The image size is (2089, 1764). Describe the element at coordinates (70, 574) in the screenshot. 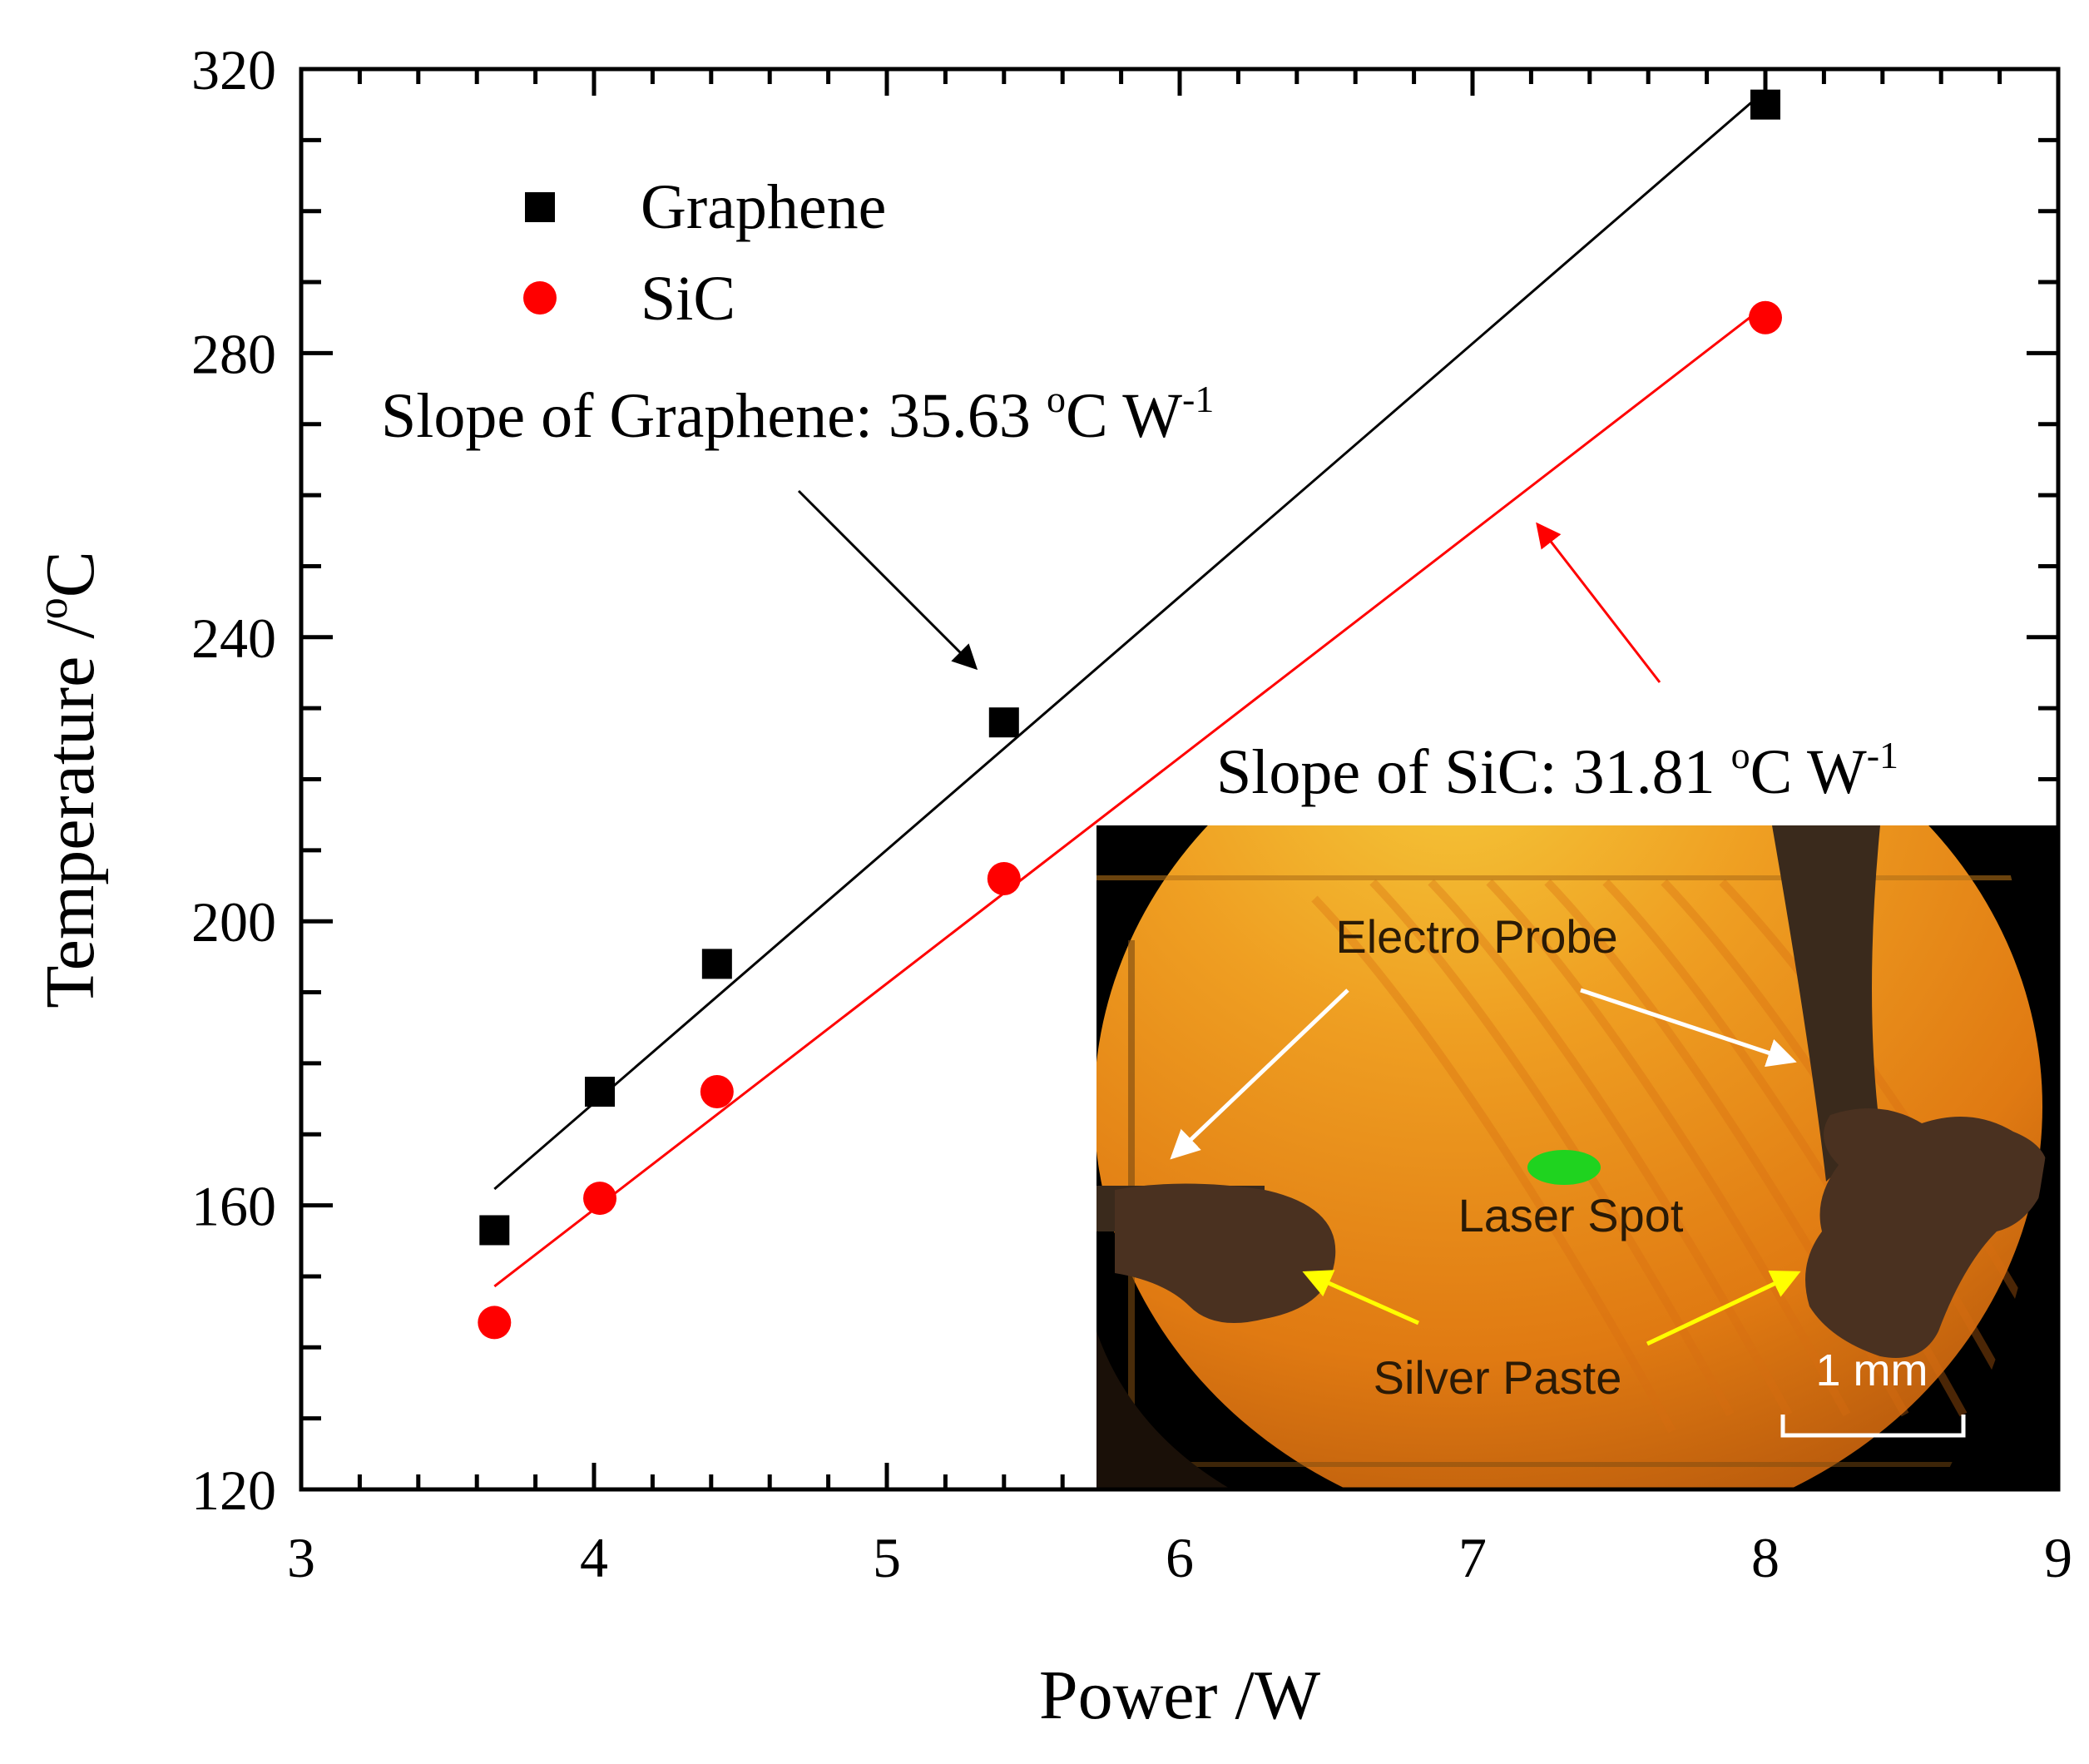

I see `y-axis-title-unit: C` at that location.